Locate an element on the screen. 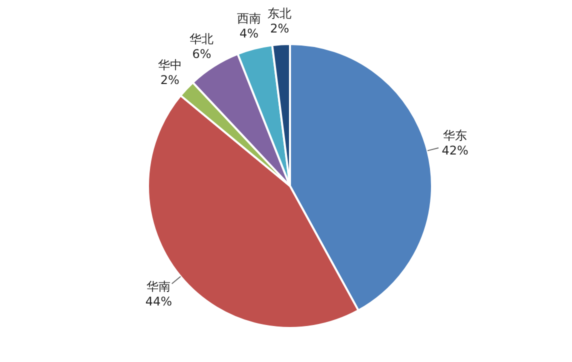 Image resolution: width=572 pixels, height=362 pixels. slice-label: 西南 is located at coordinates (249, 18).